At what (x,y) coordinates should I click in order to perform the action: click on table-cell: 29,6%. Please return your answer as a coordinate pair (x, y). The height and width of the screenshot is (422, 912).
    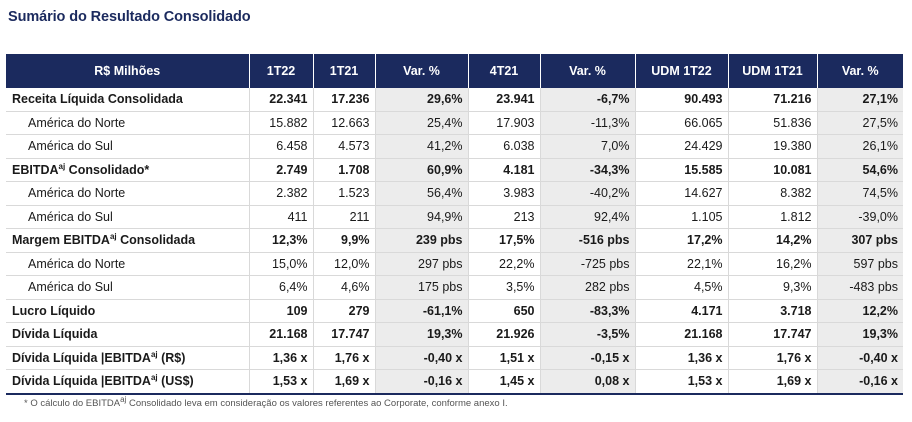
    Looking at the image, I should click on (421, 100).